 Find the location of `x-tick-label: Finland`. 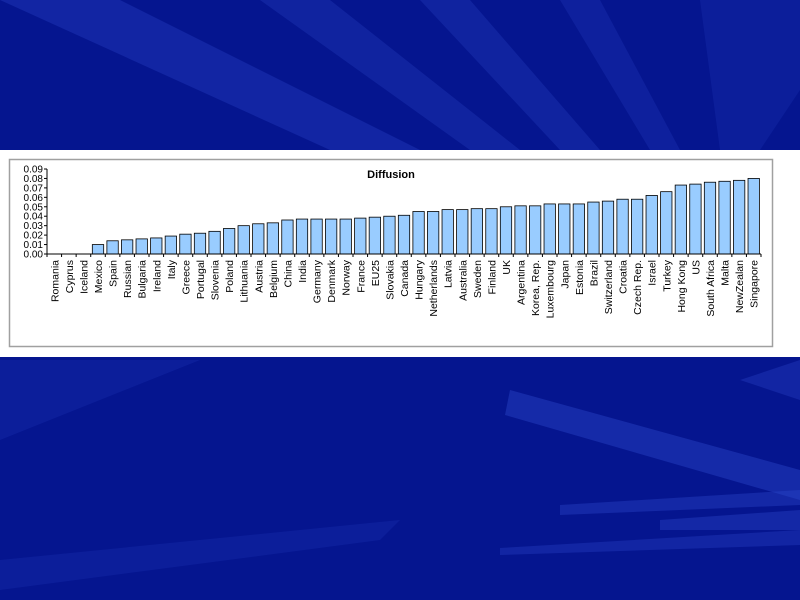

x-tick-label: Finland is located at coordinates (492, 277).